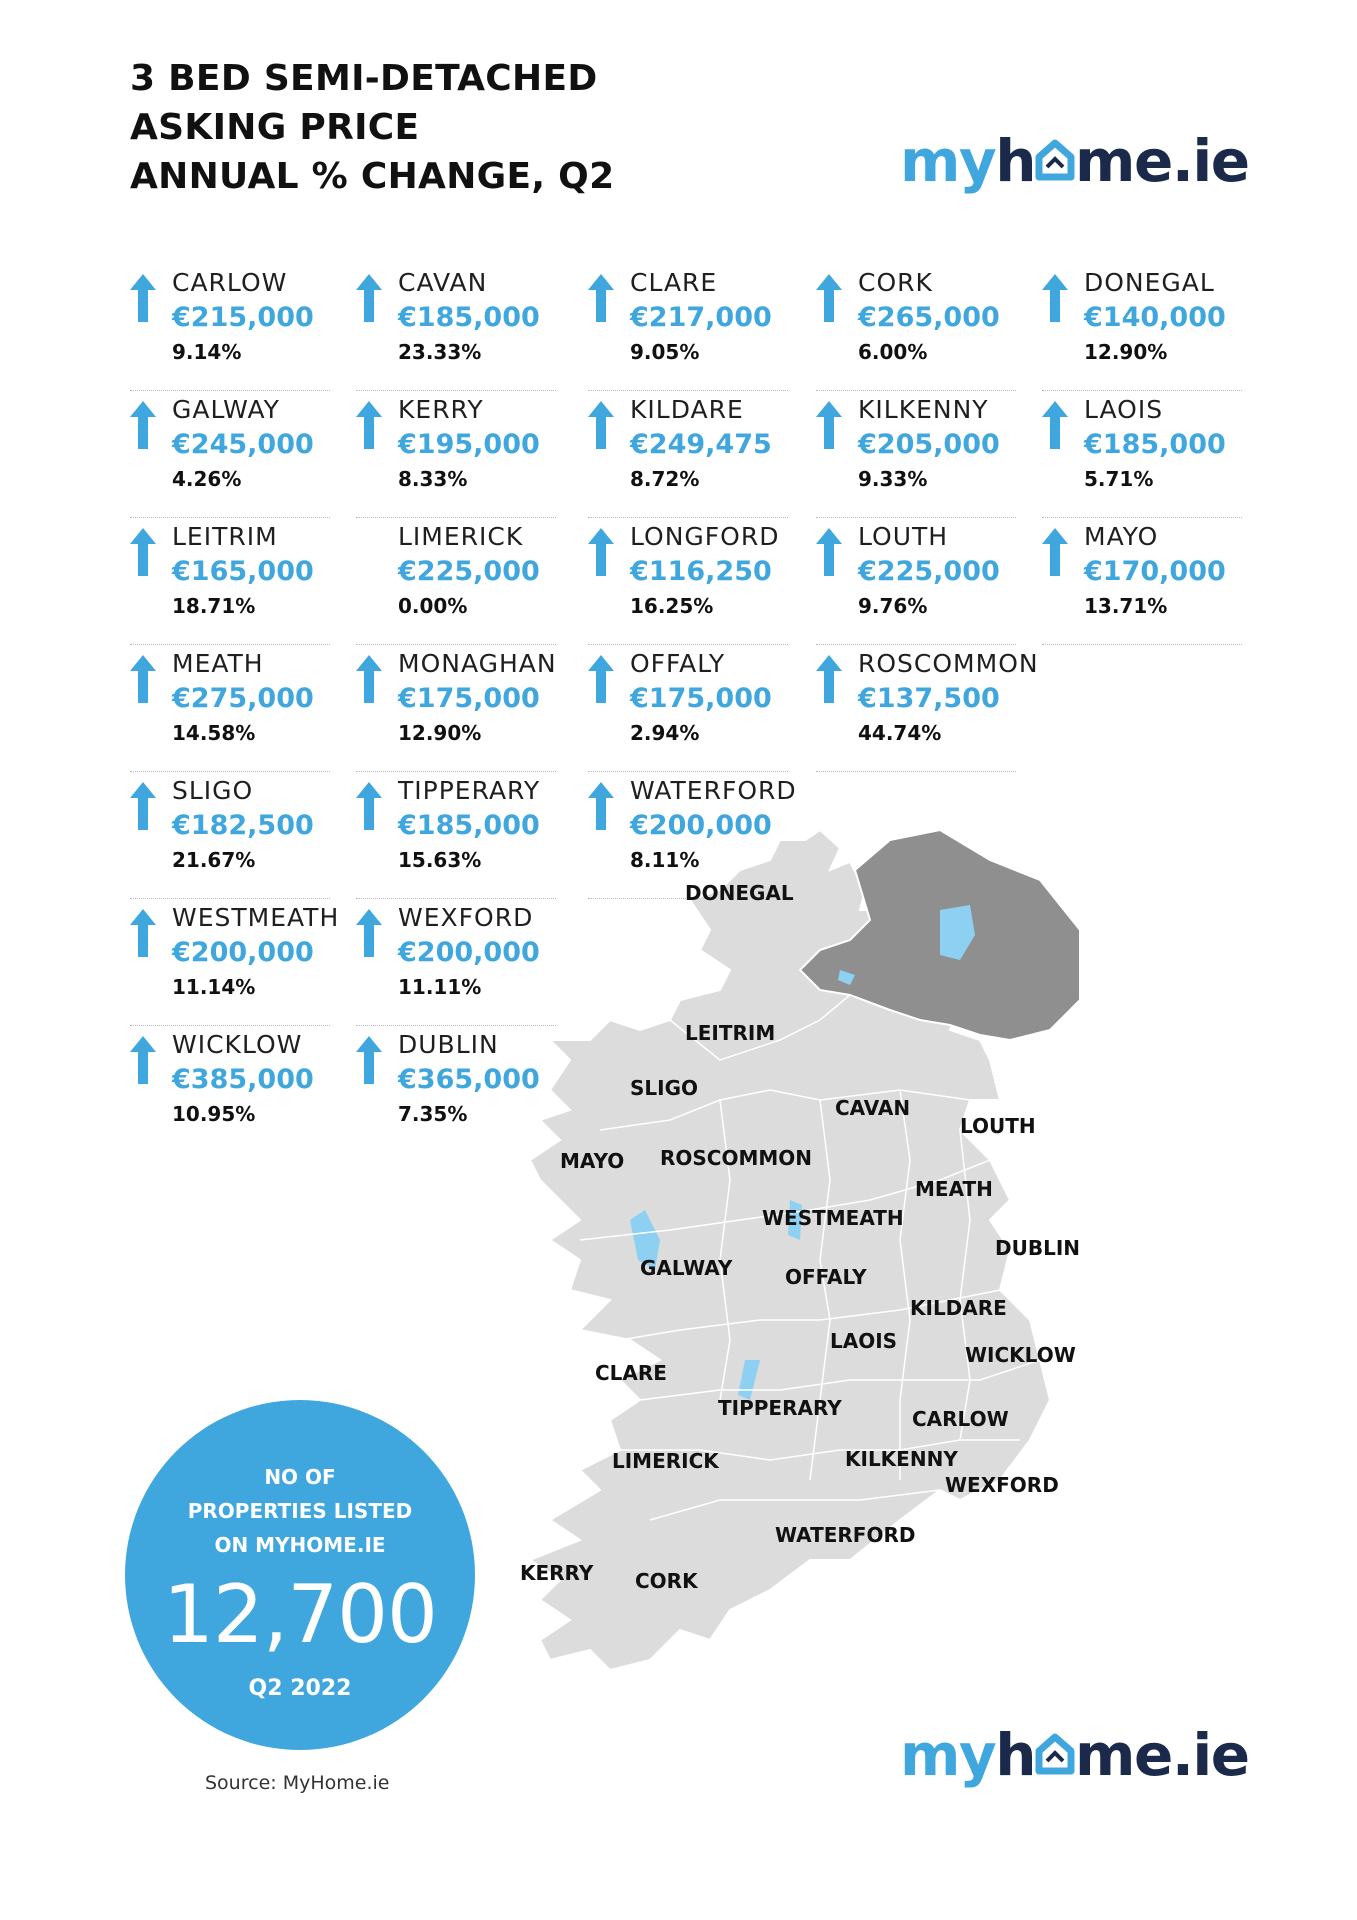  Describe the element at coordinates (895, 282) in the screenshot. I see `county-name: CORK` at that location.